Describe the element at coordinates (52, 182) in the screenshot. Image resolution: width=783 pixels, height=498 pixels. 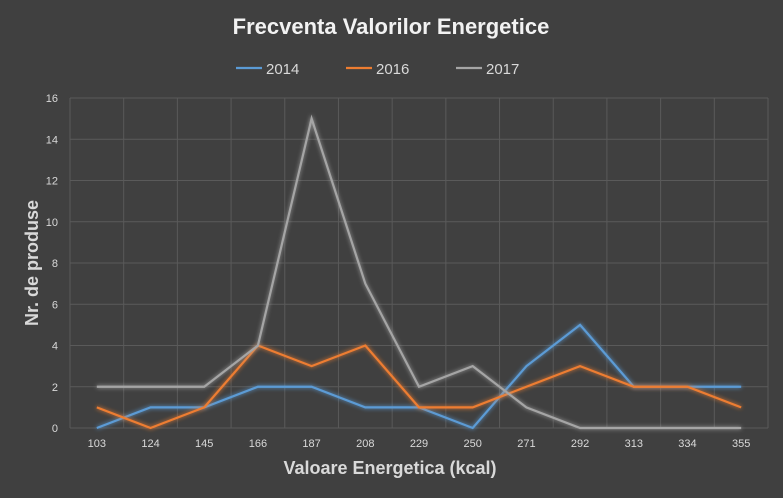
I see `y-tick-label: 12` at that location.